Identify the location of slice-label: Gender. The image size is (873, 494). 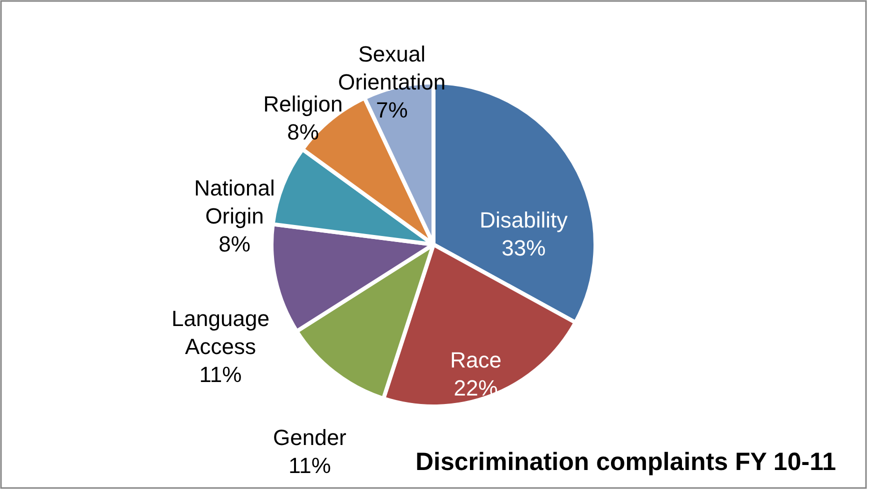
(309, 437).